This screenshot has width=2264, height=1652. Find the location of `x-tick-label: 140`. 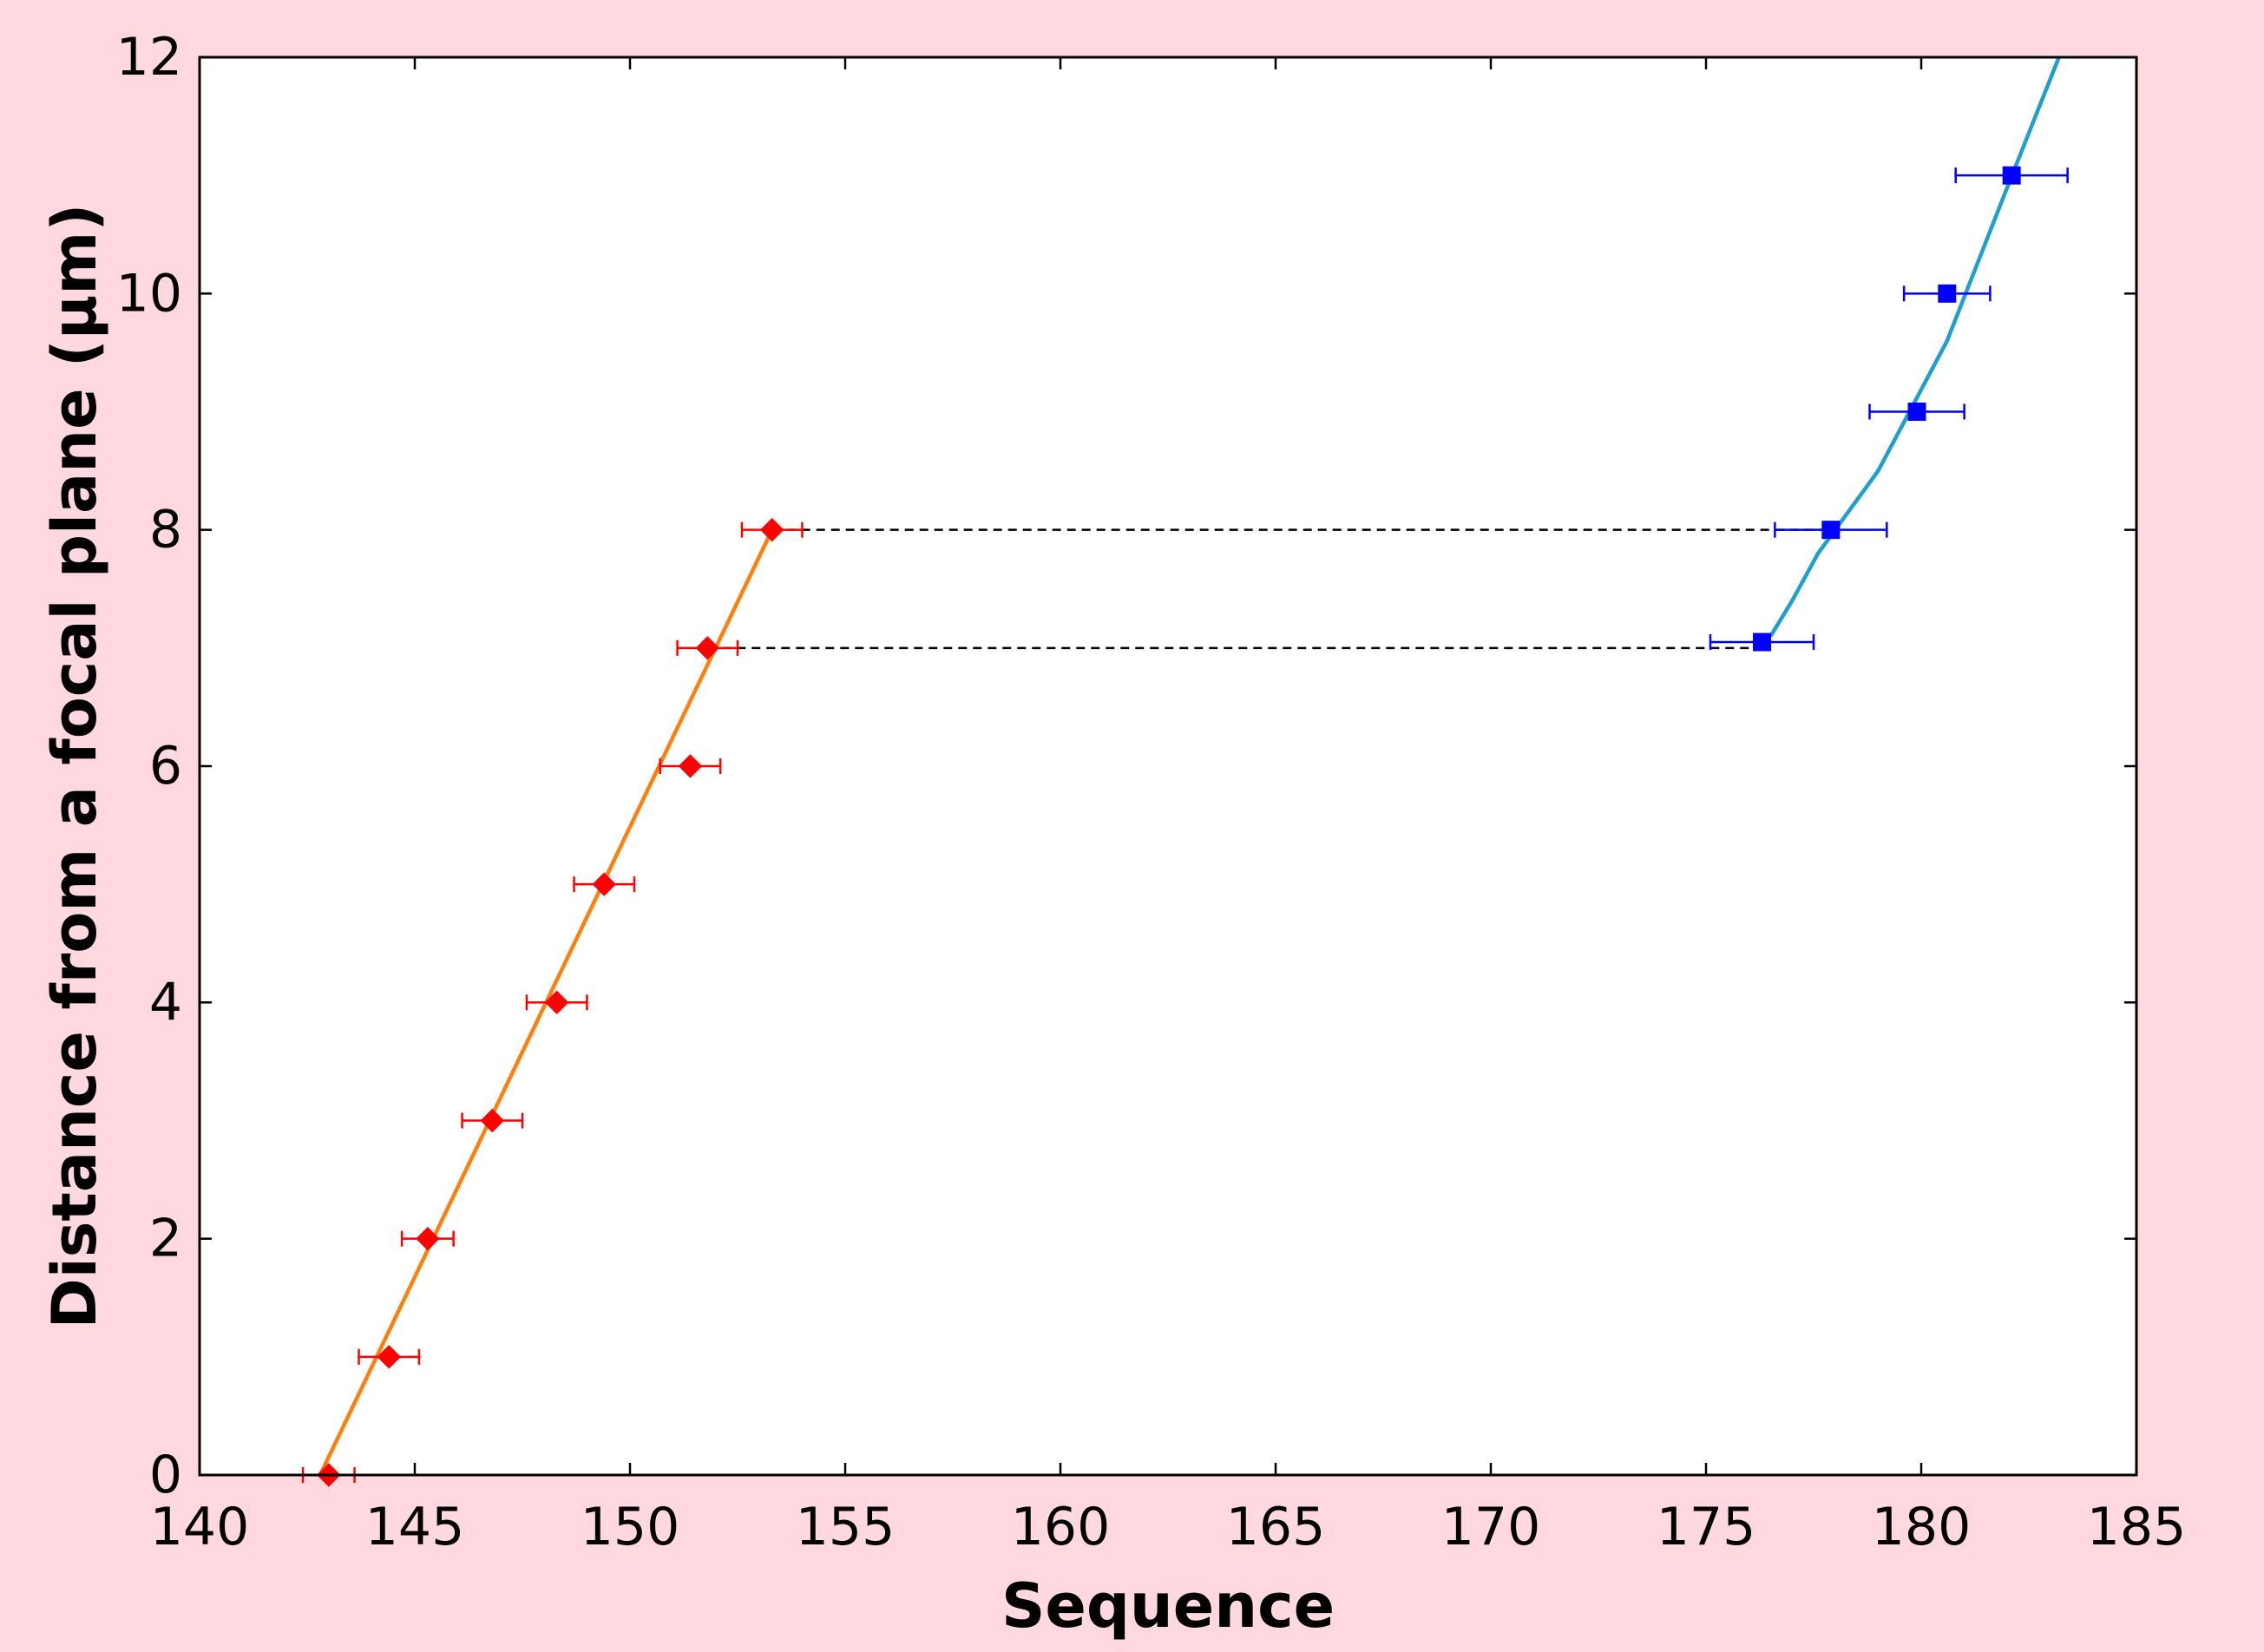

x-tick-label: 140 is located at coordinates (200, 1527).